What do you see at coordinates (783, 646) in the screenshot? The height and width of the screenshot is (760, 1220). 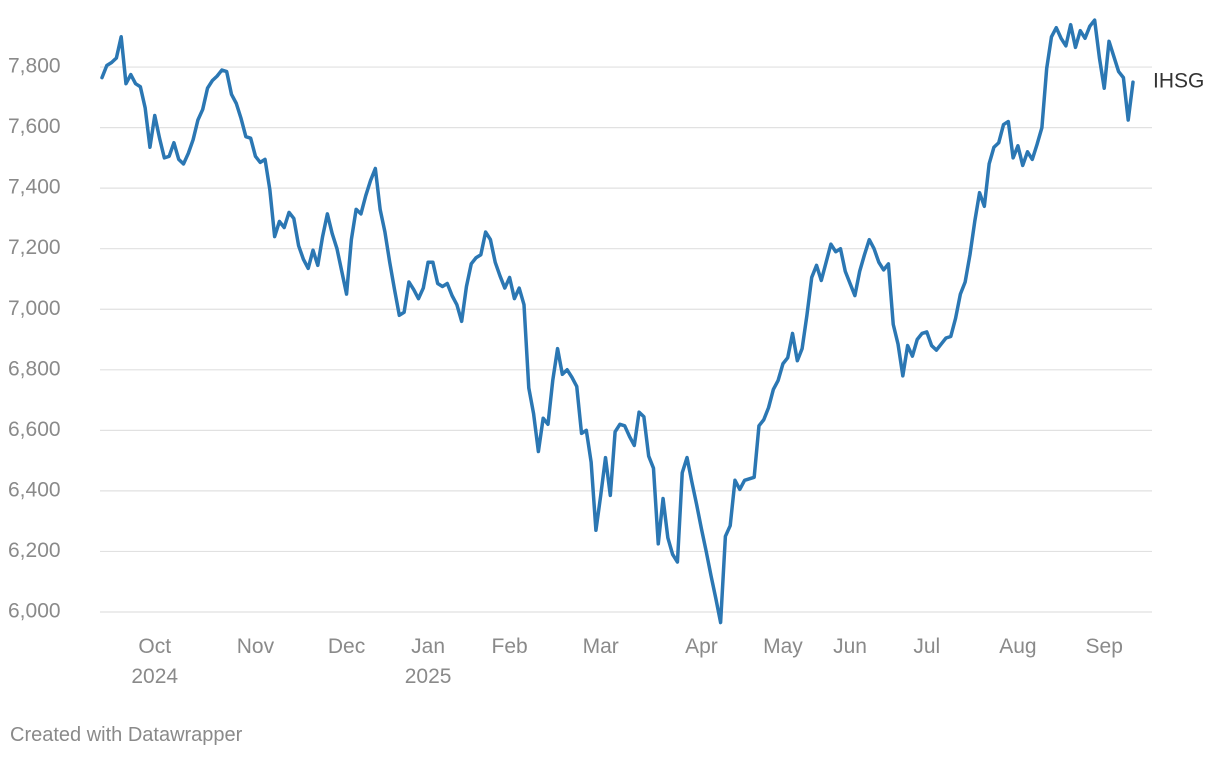 I see `x-tick-label: May` at bounding box center [783, 646].